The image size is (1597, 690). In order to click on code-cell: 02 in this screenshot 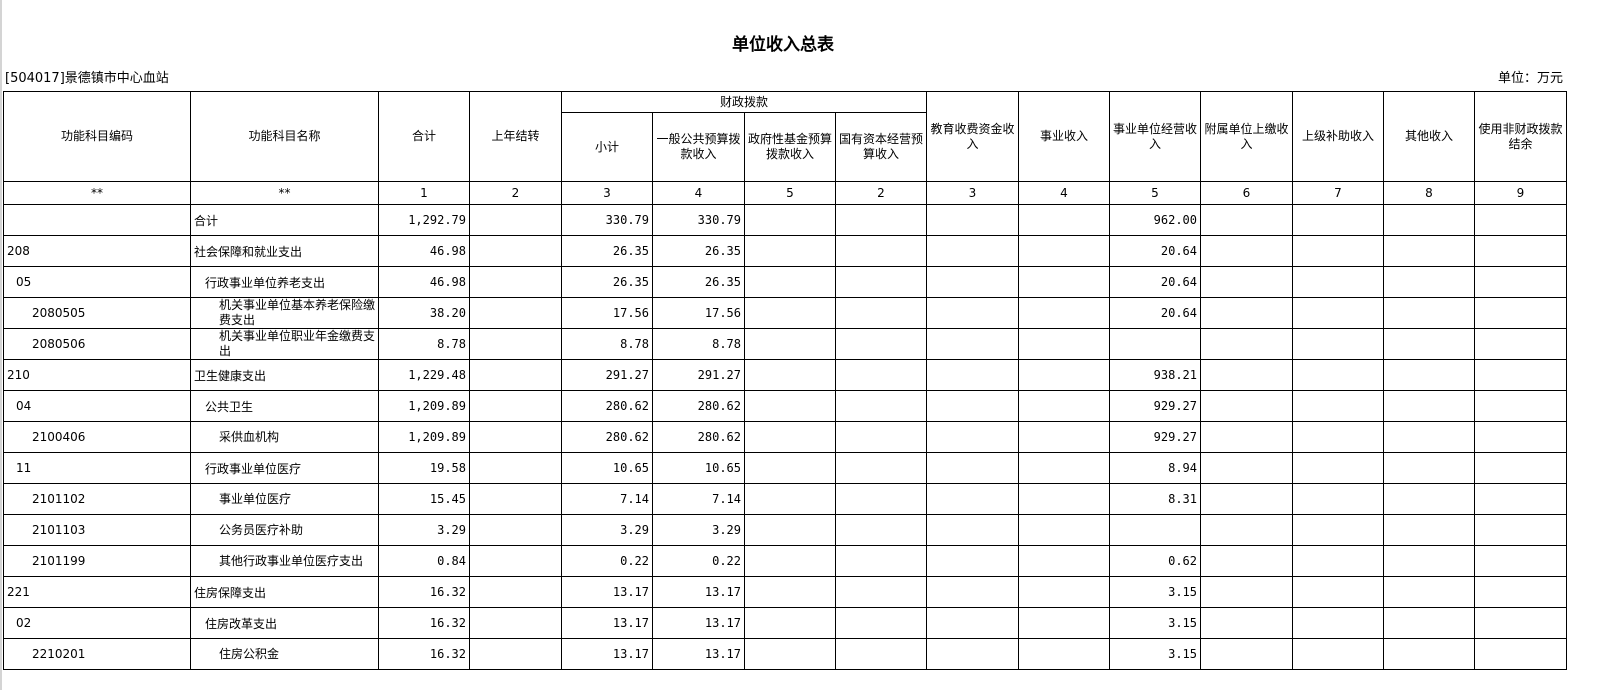, I will do `click(97, 623)`.